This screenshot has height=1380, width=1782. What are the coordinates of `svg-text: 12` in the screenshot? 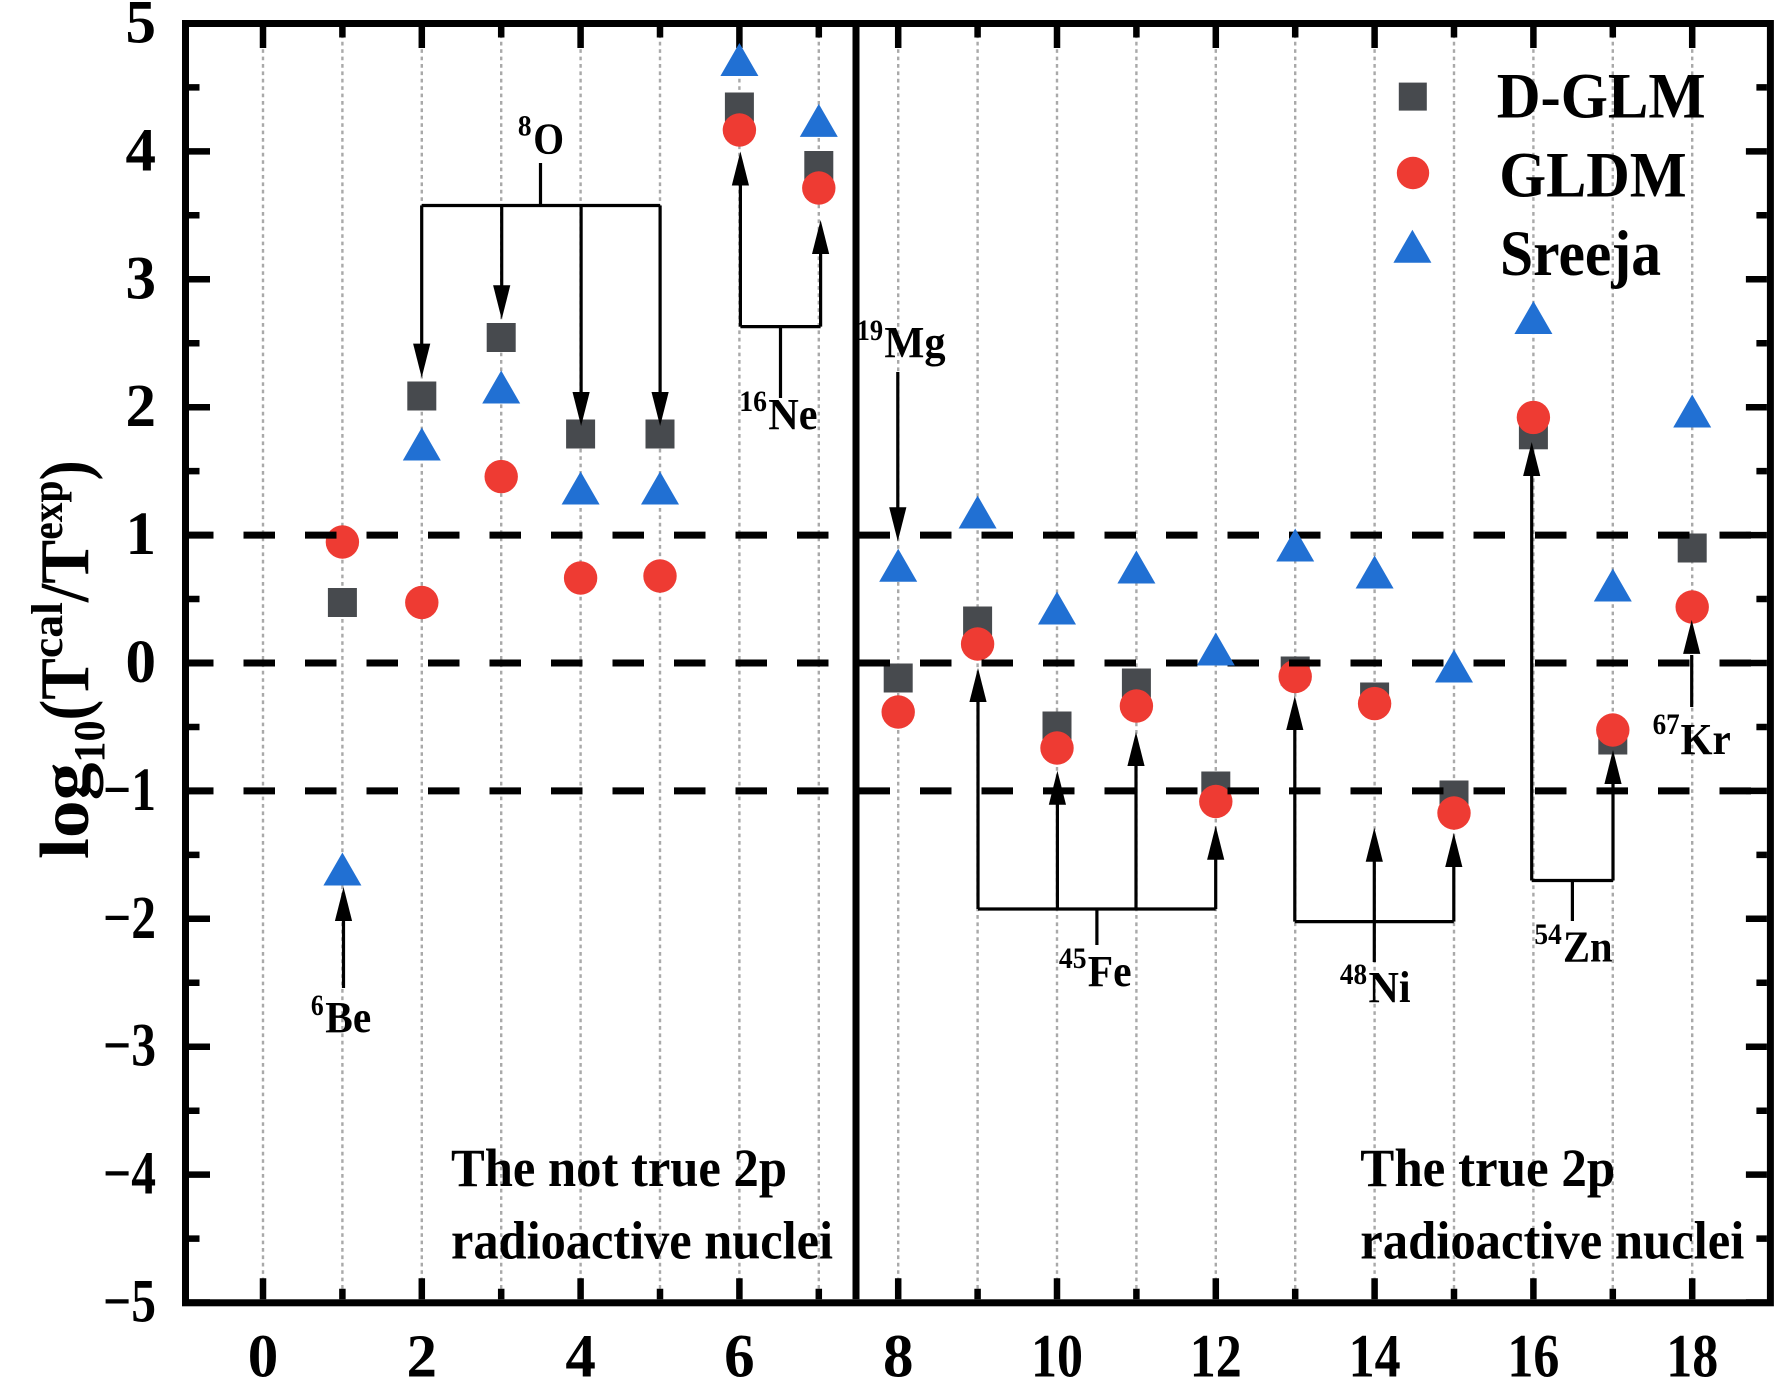 It's located at (1216, 1352).